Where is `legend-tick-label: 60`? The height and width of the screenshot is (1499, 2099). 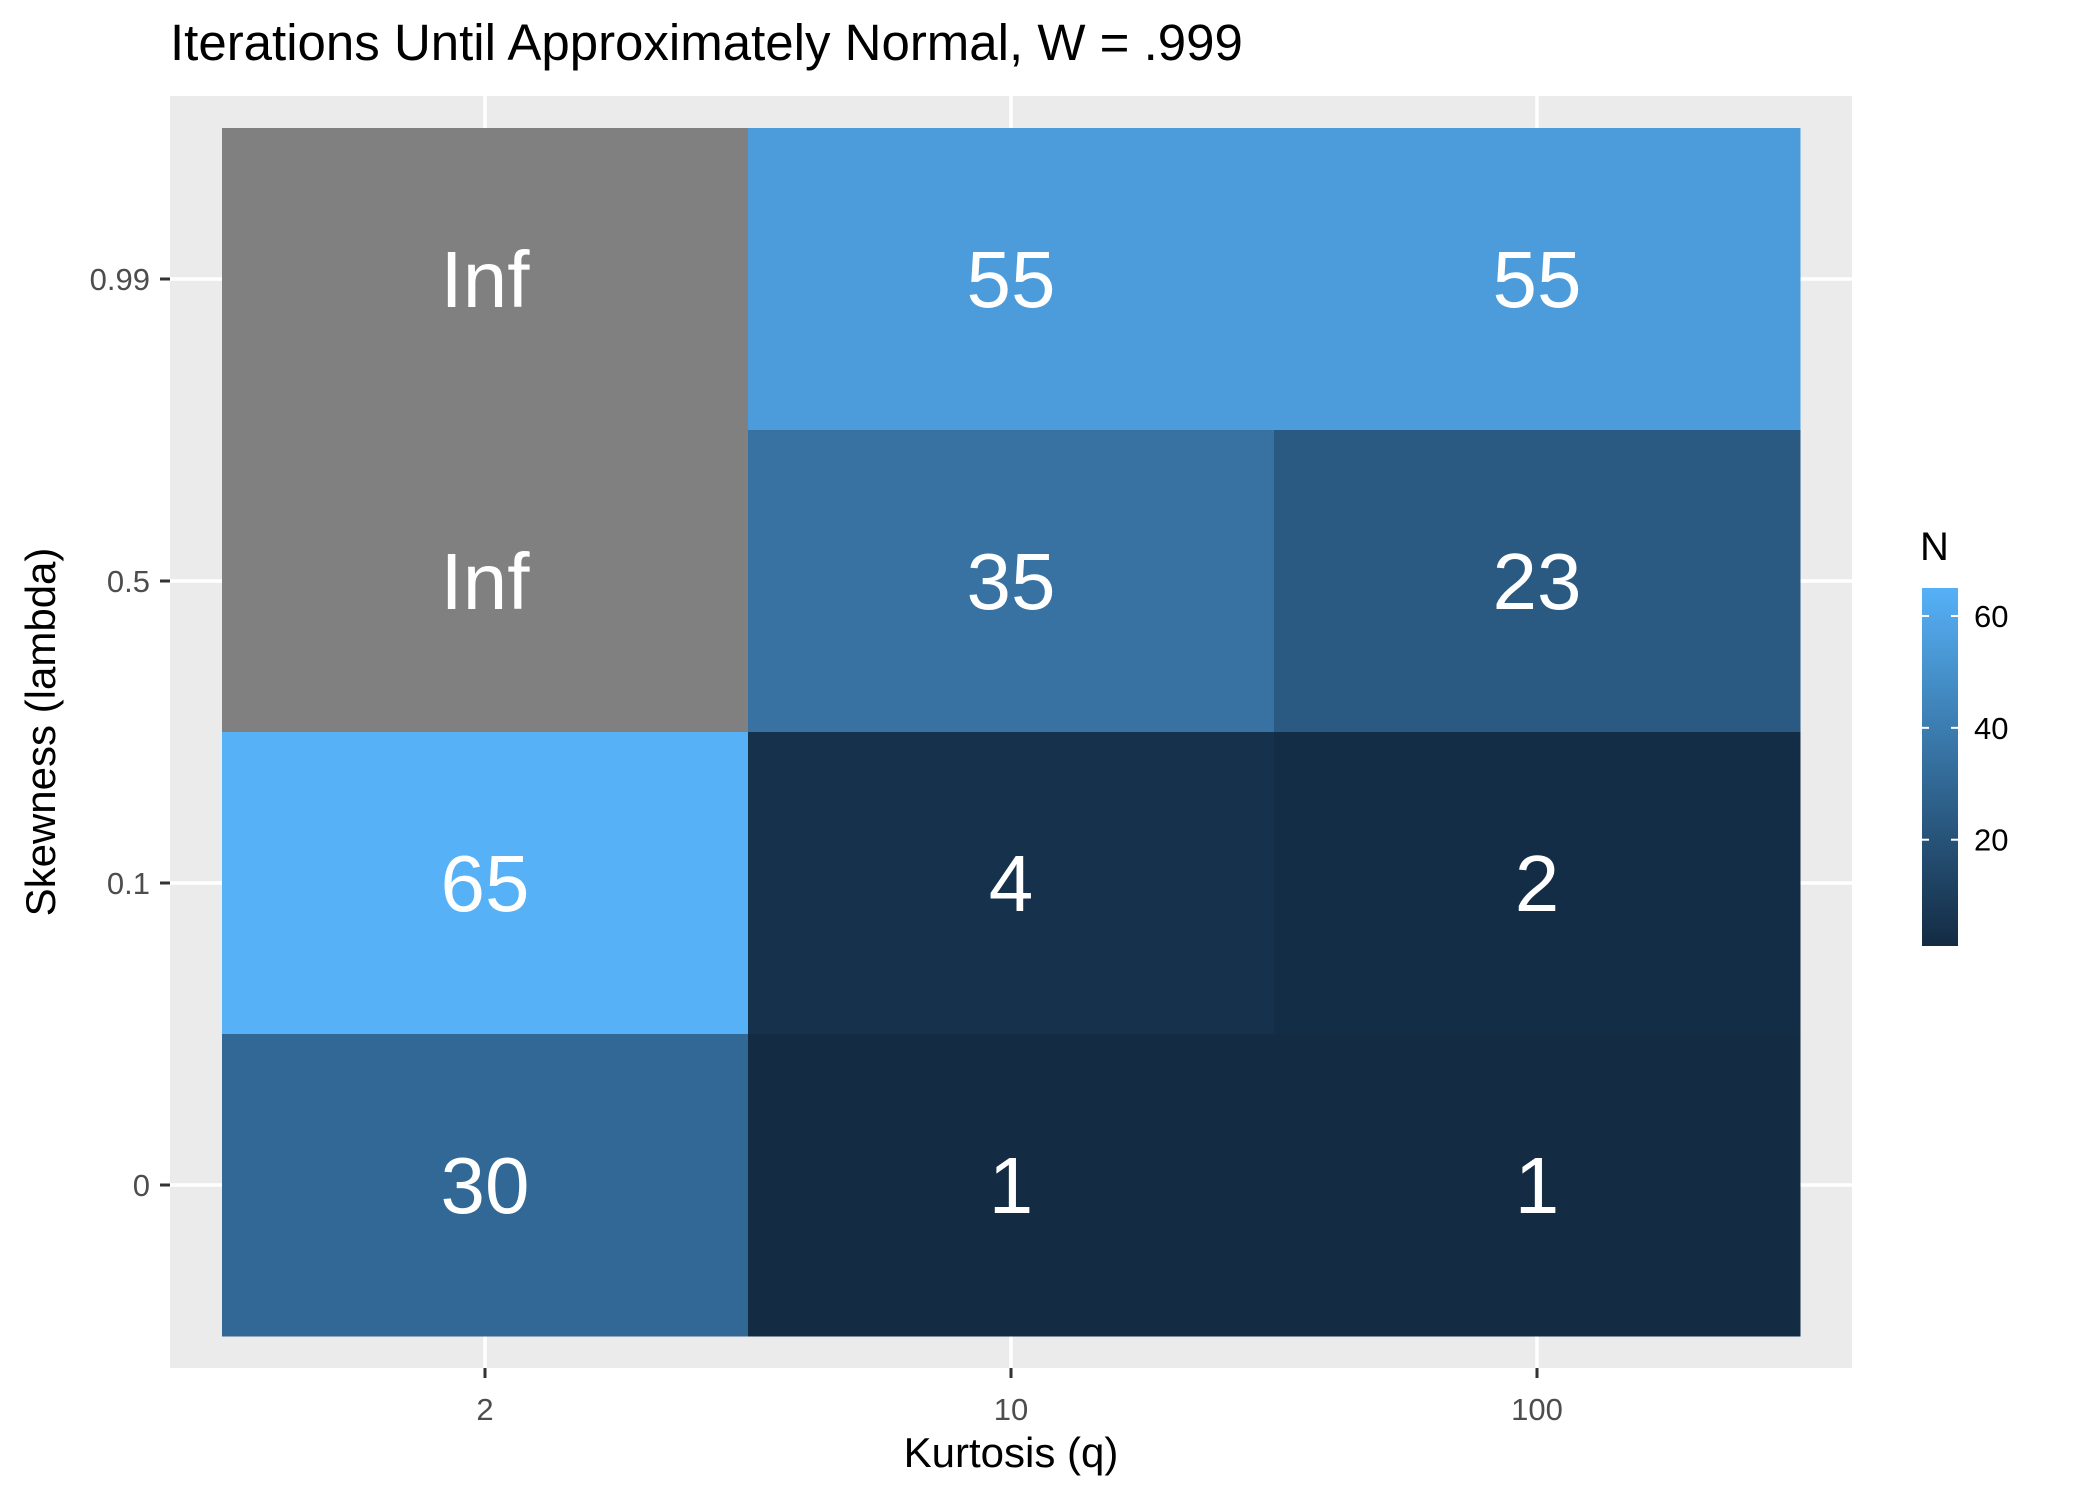 legend-tick-label: 60 is located at coordinates (1991, 616).